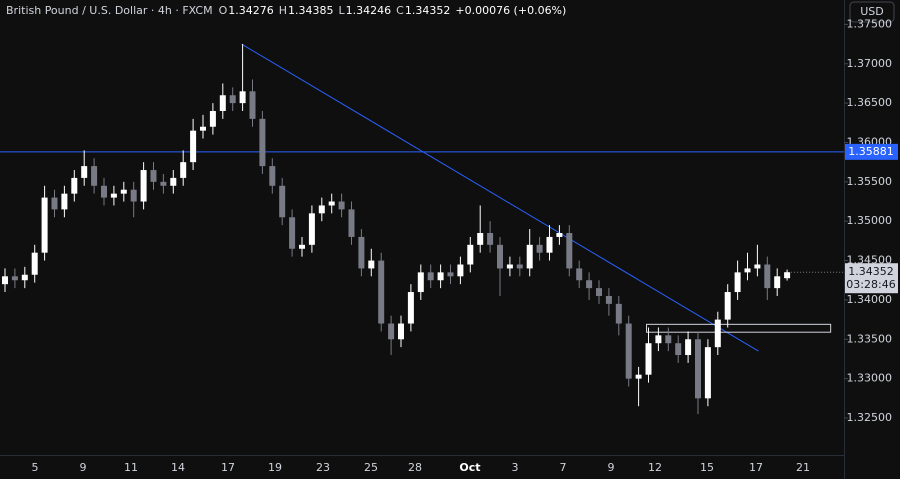 This screenshot has height=479, width=900. I want to click on ohlc-value: 1.34385, so click(311, 10).